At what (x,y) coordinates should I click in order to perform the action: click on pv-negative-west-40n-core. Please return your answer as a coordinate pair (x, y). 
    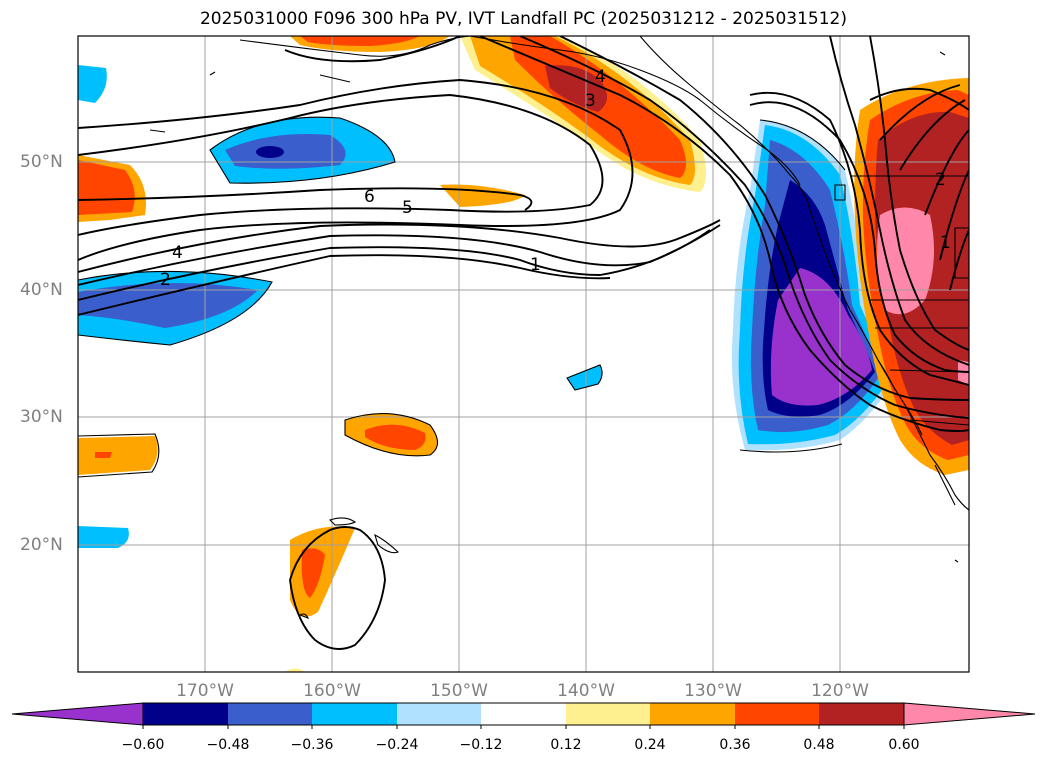
    Looking at the image, I should click on (168, 305).